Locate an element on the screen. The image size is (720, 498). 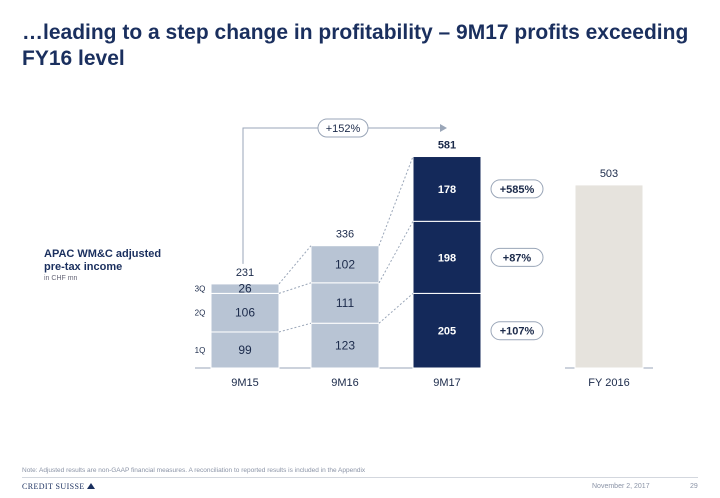
chart-label-unit: in CHF mn is located at coordinates (61, 278).